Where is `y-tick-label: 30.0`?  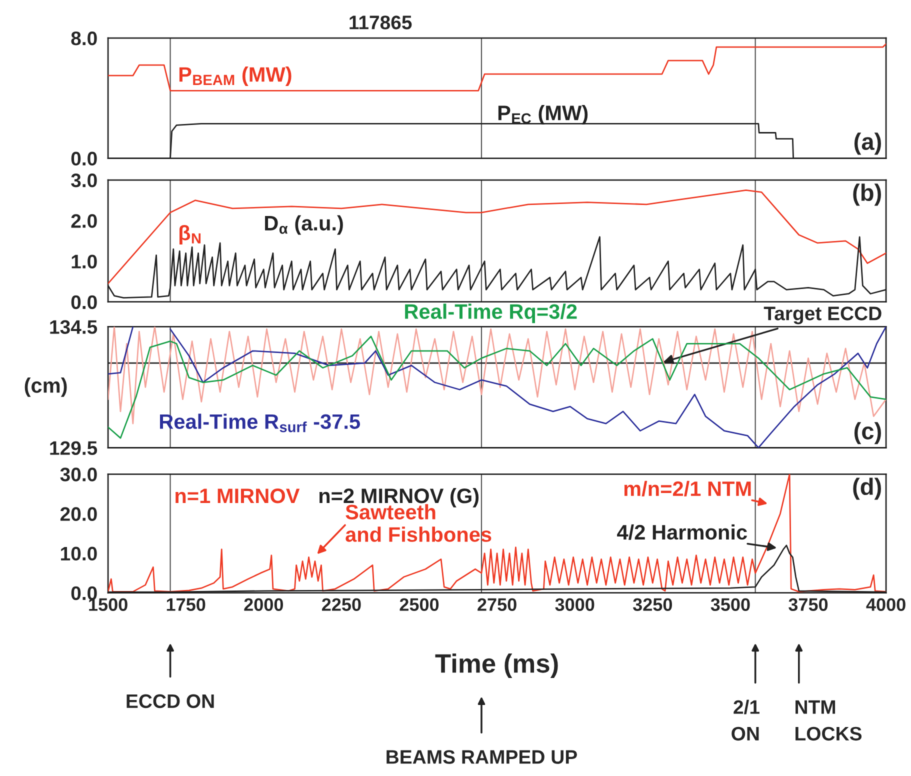
y-tick-label: 30.0 is located at coordinates (78, 475).